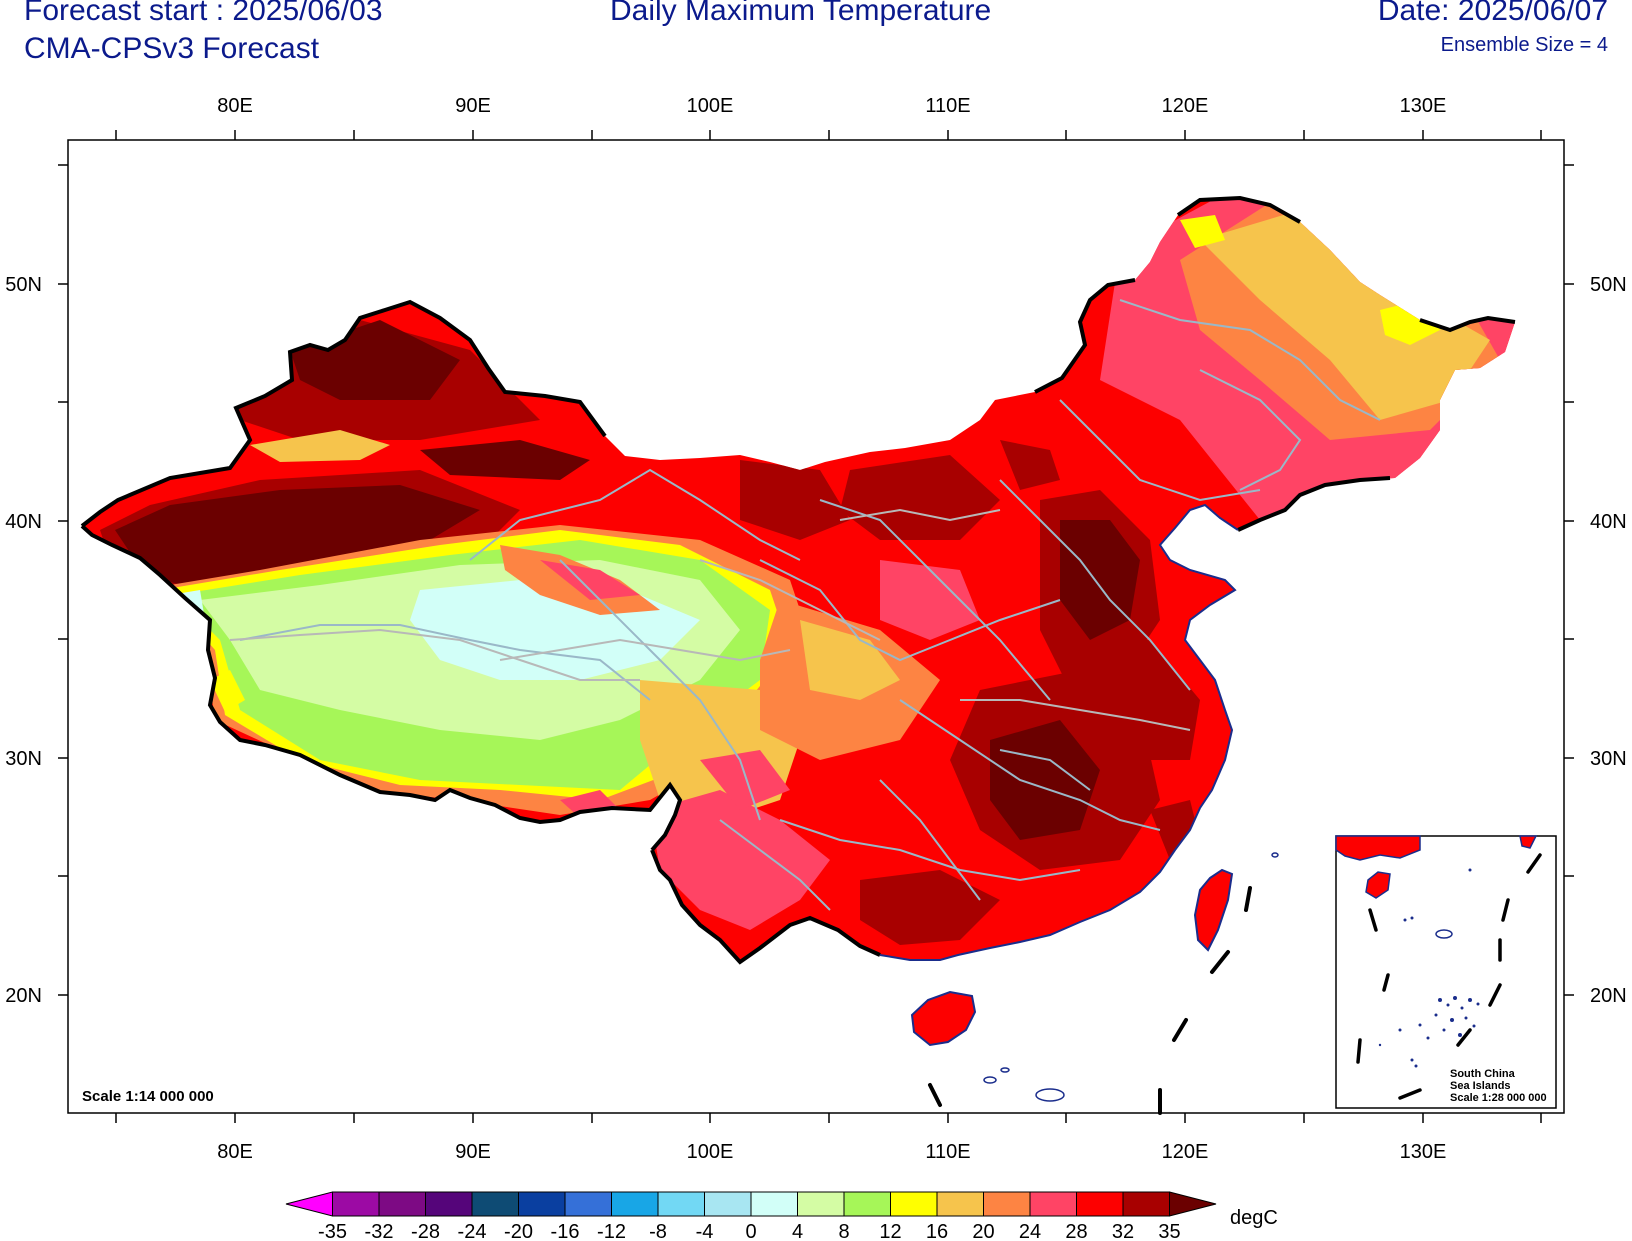 This screenshot has height=1241, width=1632. Describe the element at coordinates (1480, 1086) in the screenshot. I see `inset-title-line2: Sea Islands` at that location.